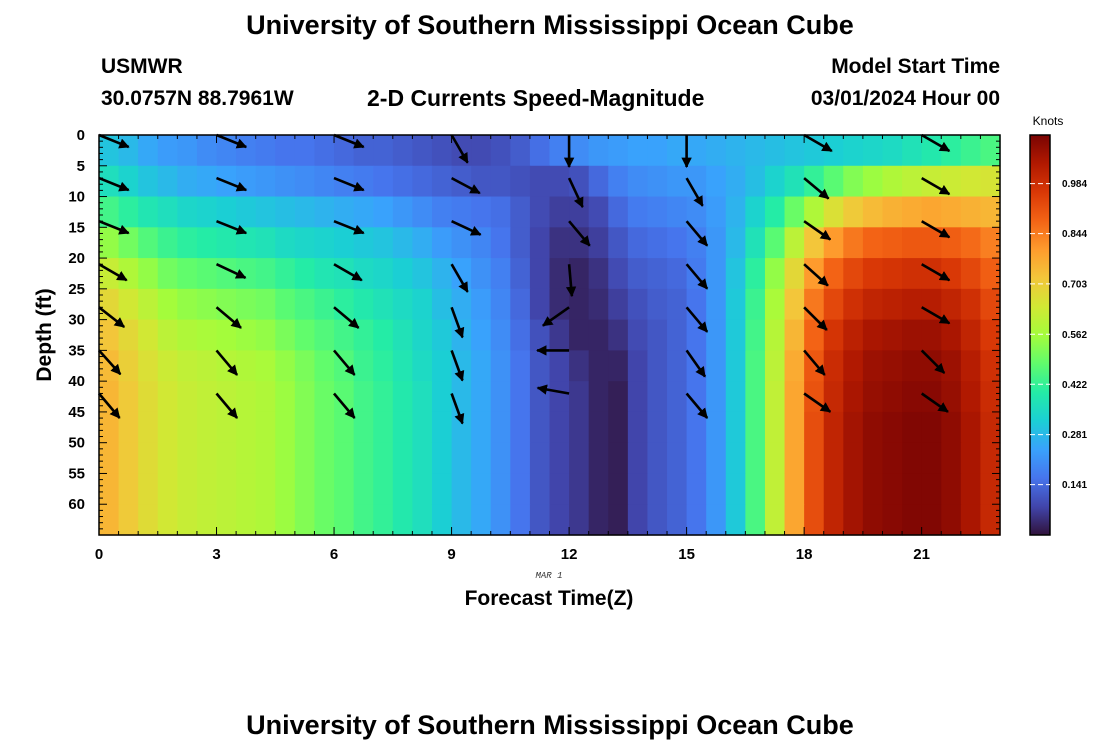  Describe the element at coordinates (1074, 184) in the screenshot. I see `colorbar-tick-label: 0.984` at that location.